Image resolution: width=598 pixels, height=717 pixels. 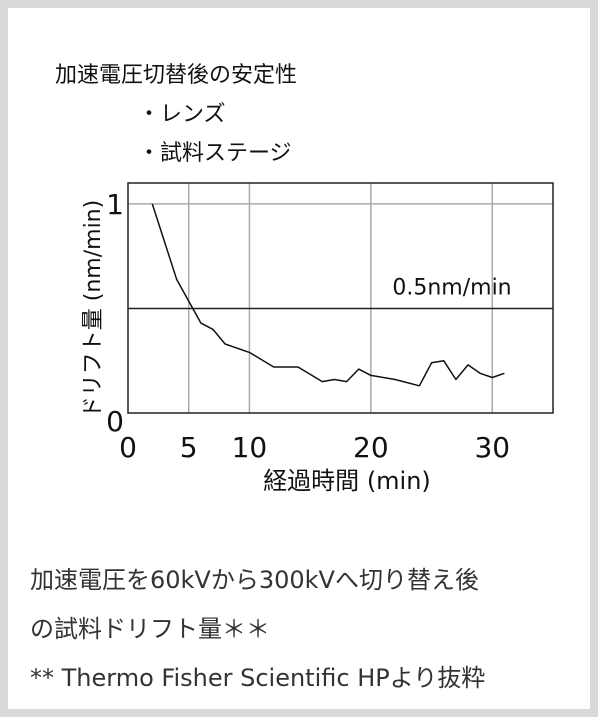 I want to click on x-axis-label: 経過時間 (min), so click(x=347, y=481).